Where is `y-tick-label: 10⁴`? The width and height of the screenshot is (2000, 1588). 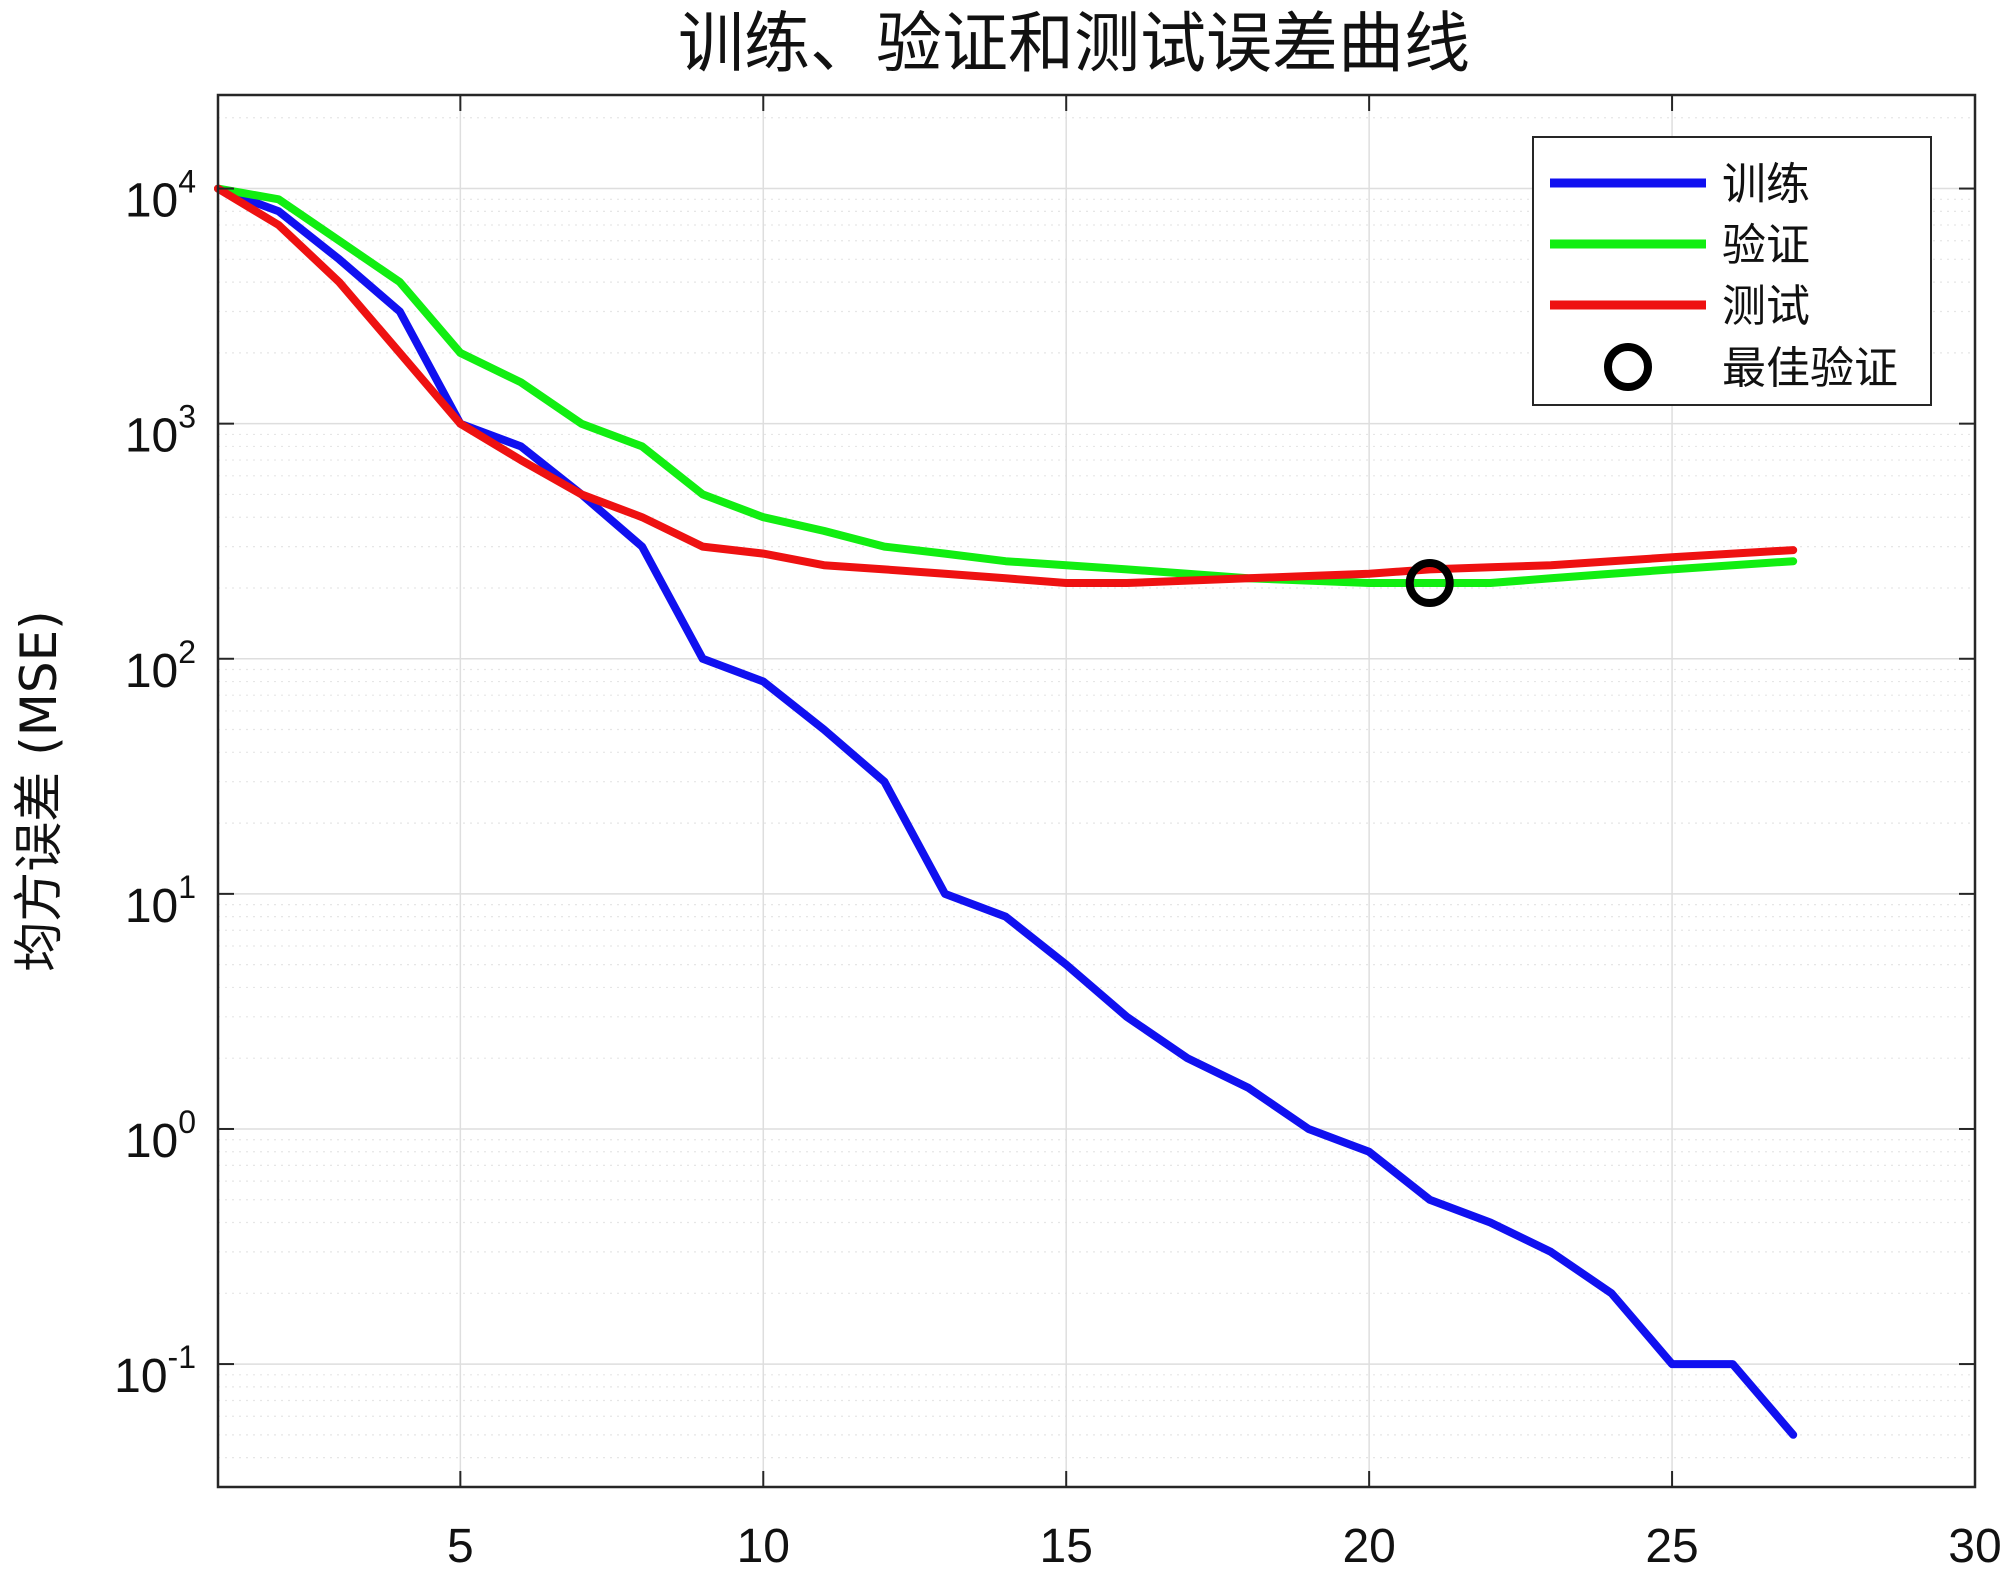
y-tick-label: 10⁴ is located at coordinates (160, 196).